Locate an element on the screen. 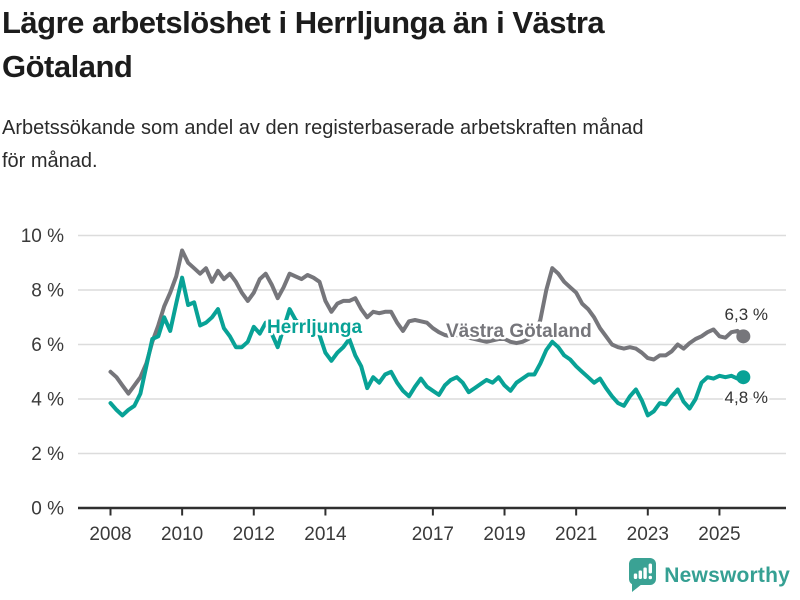 Image resolution: width=800 pixels, height=600 pixels. x-tick-label: 2012 is located at coordinates (254, 534).